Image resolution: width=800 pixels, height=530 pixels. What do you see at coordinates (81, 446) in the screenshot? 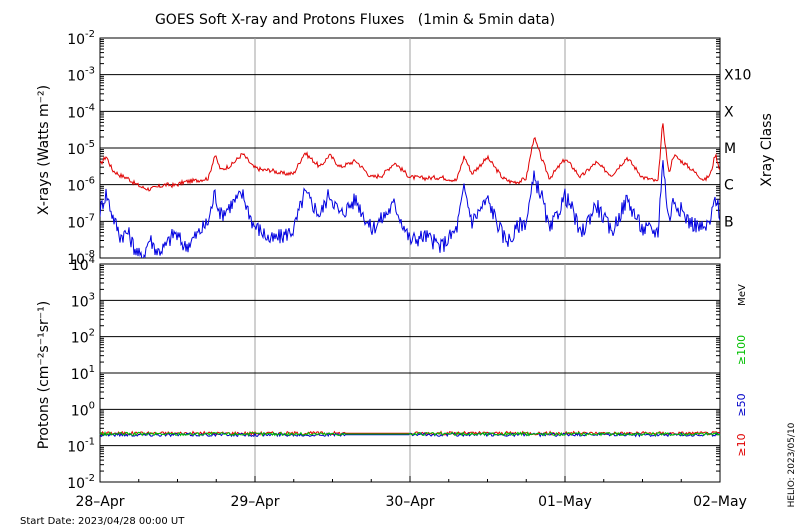
I see `y-tick-label: 10⁻¹` at bounding box center [81, 446].